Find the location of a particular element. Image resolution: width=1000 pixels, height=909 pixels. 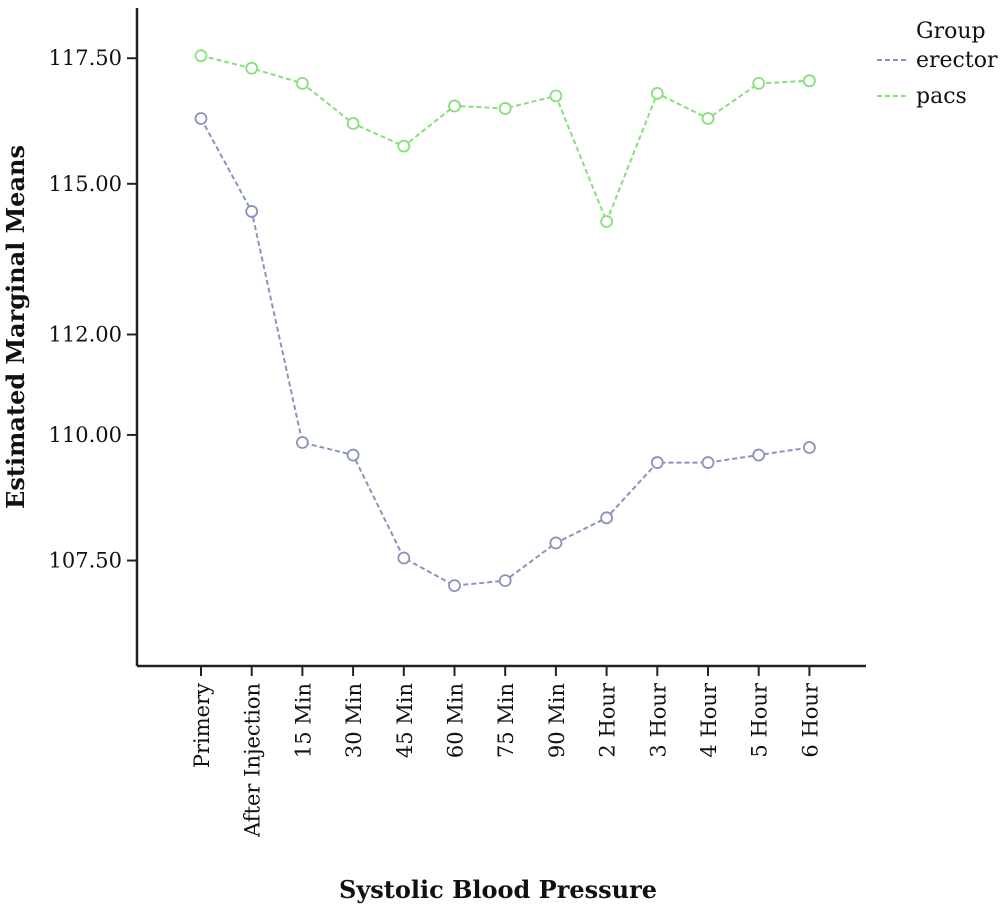

x-tick-label: 2 Hour is located at coordinates (608, 720).